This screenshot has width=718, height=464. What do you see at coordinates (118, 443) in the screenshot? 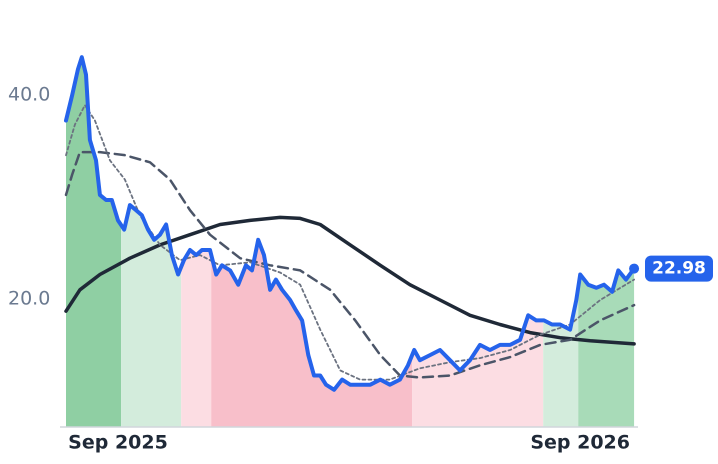
I see `x-tick-label: Sep 2025` at bounding box center [118, 443].